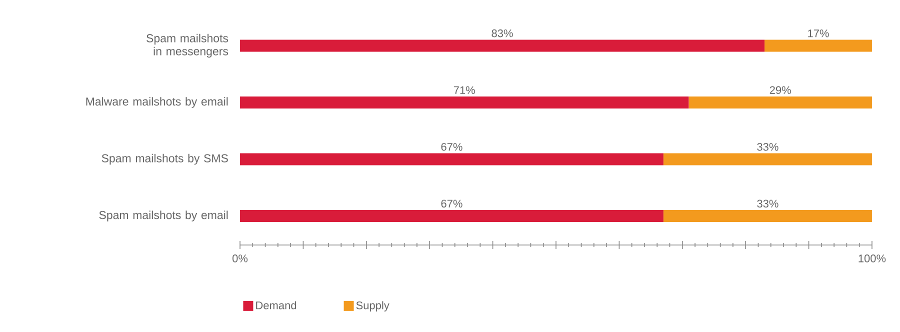 The image size is (900, 332). I want to click on y-tick-label: Spam mailshots by email, so click(163, 216).